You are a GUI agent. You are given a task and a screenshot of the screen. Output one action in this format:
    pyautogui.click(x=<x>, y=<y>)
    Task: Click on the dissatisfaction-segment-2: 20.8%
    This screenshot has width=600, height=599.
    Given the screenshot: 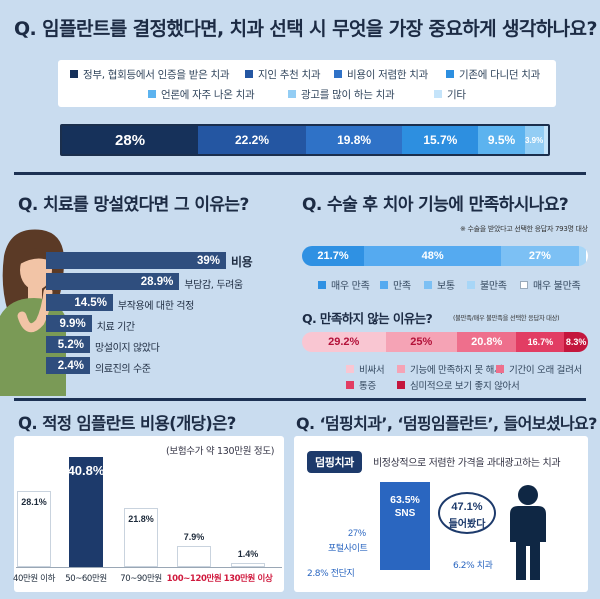 What is the action you would take?
    pyautogui.click(x=487, y=342)
    